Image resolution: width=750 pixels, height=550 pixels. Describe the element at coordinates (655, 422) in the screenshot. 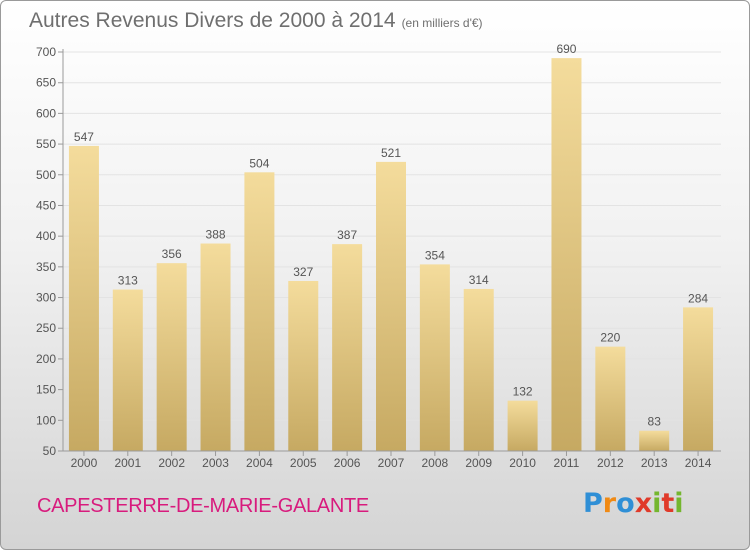

I see `data-label: 83` at that location.